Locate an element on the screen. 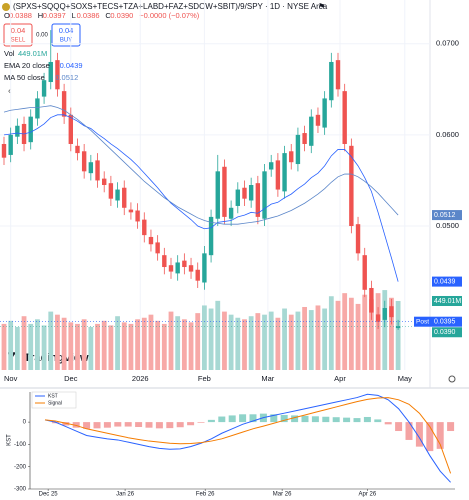 This screenshot has width=469, height=500. x-tick-label: Feb is located at coordinates (204, 378).